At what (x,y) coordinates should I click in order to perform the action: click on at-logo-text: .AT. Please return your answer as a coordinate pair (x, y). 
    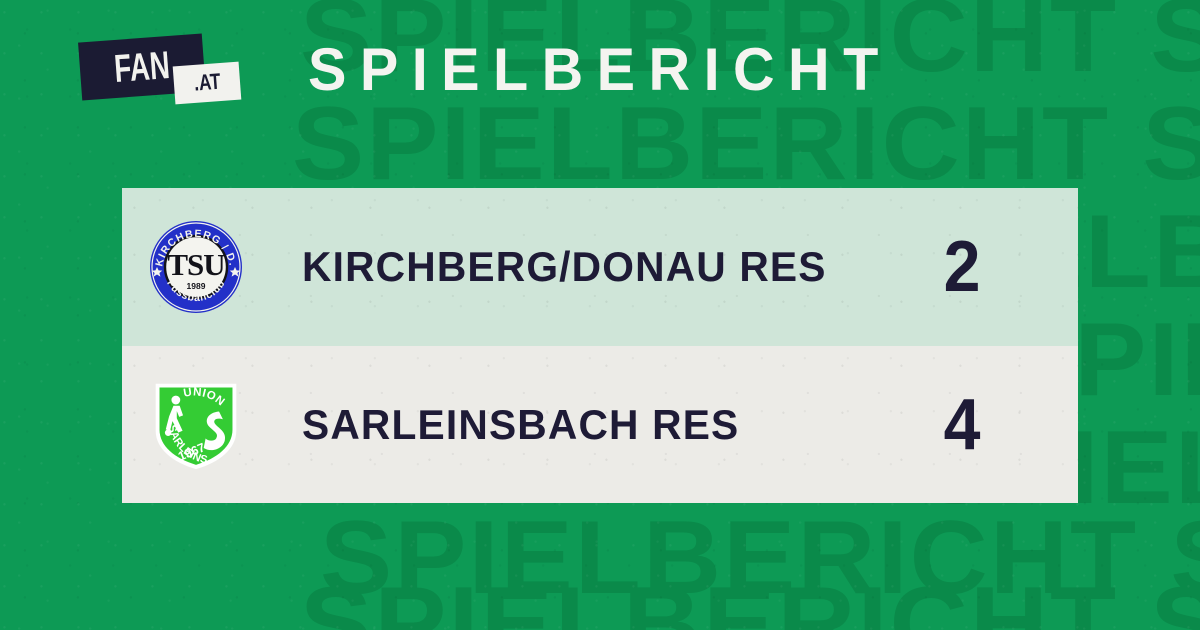
    Looking at the image, I should click on (207, 82).